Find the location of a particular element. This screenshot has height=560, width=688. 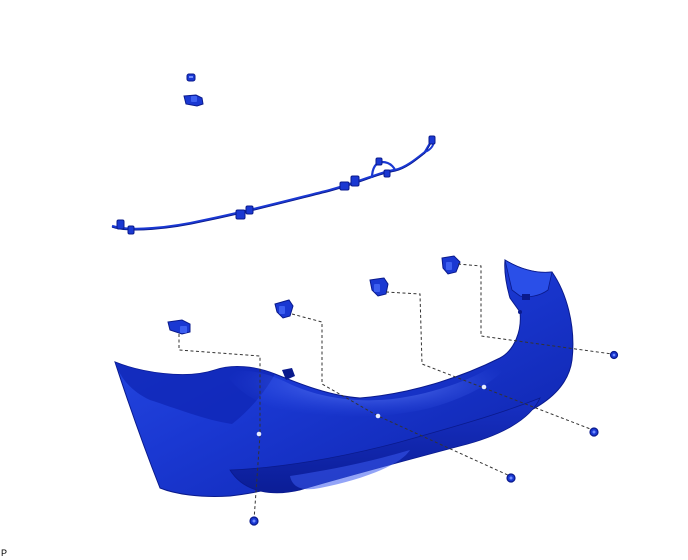

sensor-retainer-top is located at coordinates (191, 77).